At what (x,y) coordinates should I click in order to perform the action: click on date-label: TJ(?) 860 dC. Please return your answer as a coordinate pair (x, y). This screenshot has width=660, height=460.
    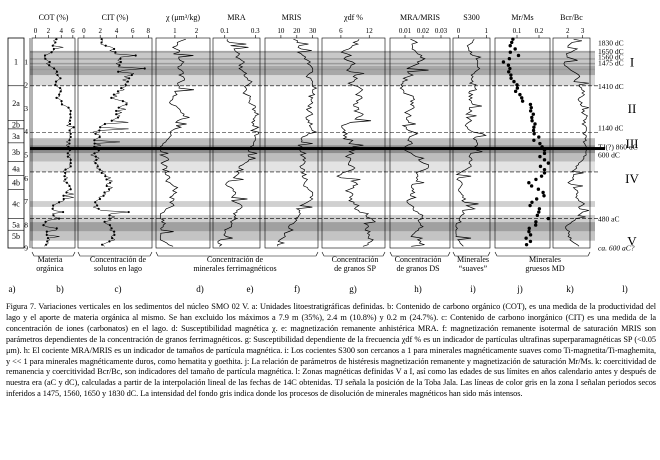
    Looking at the image, I should click on (618, 146).